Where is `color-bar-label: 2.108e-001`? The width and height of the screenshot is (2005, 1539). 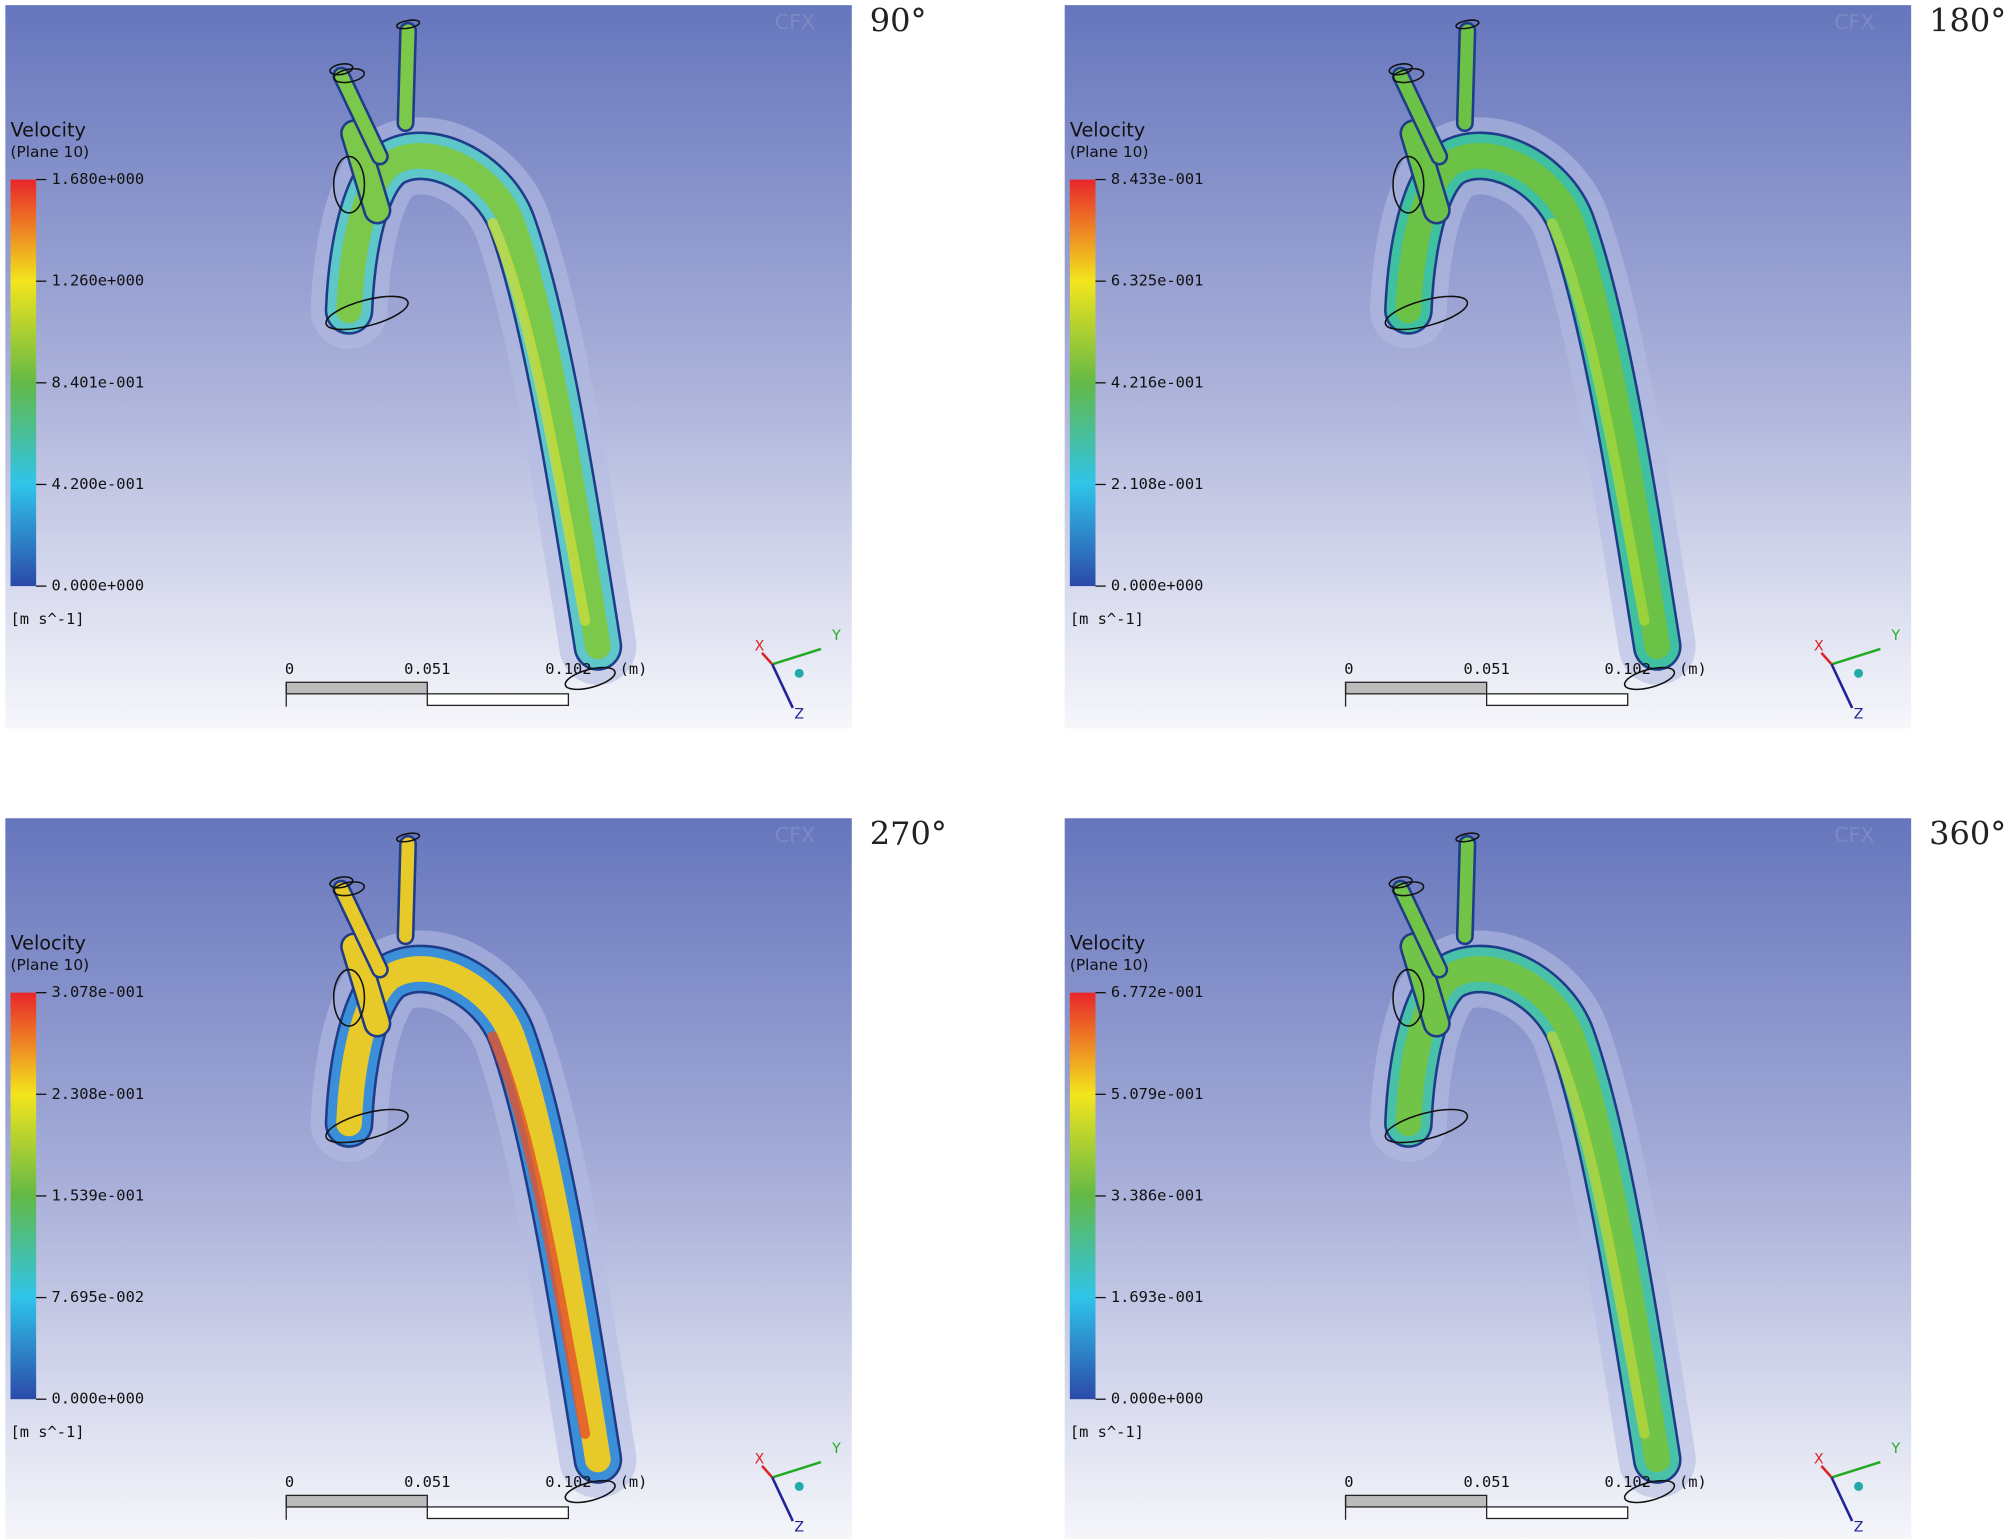
color-bar-label: 2.108e-001 is located at coordinates (1157, 484).